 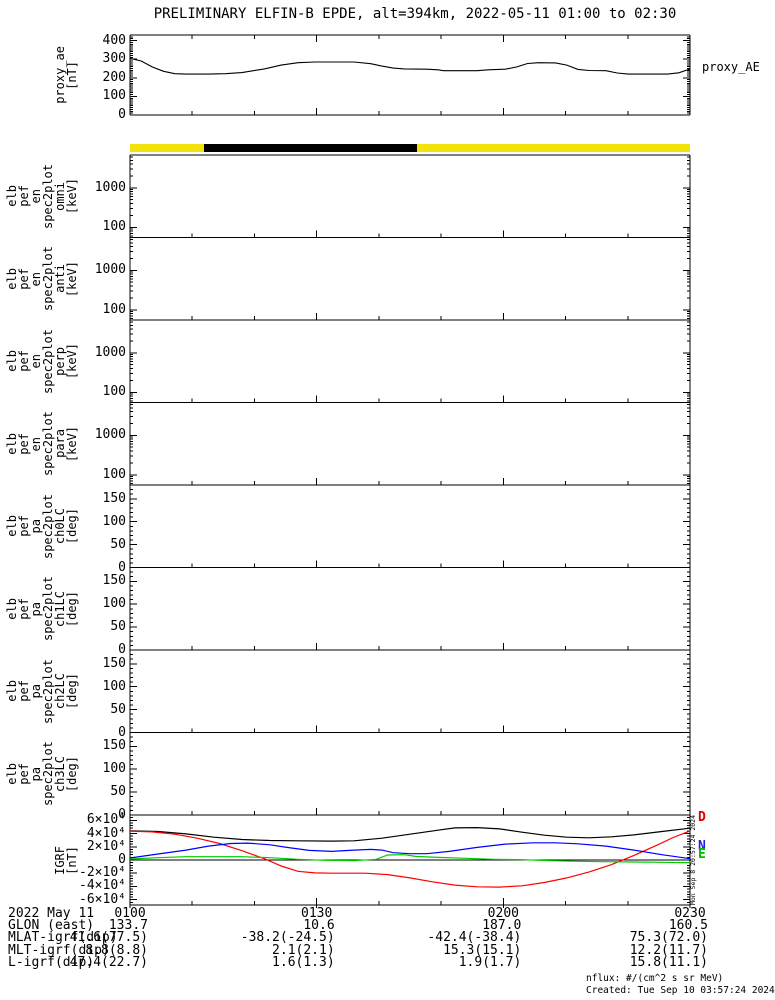 I want to click on y-tick-label: 6×10⁴, so click(x=106, y=820).